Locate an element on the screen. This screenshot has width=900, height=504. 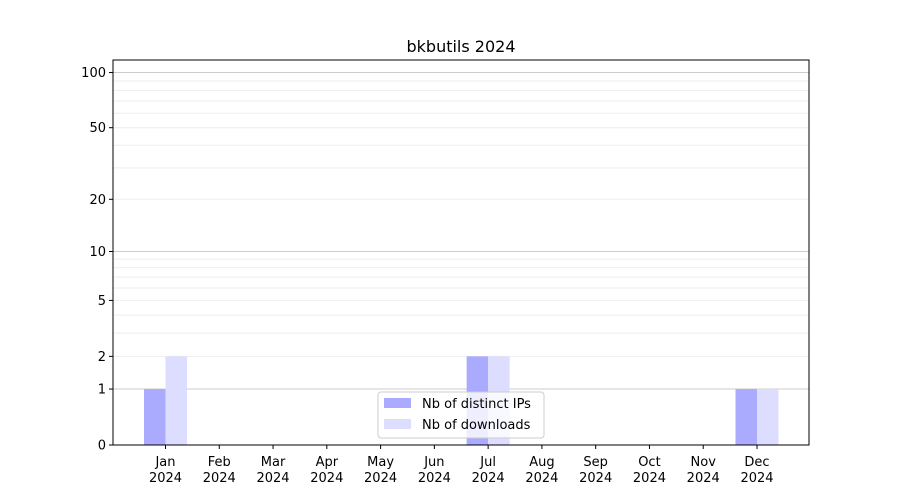
x-tick-label: Jul 2024 is located at coordinates (488, 470).